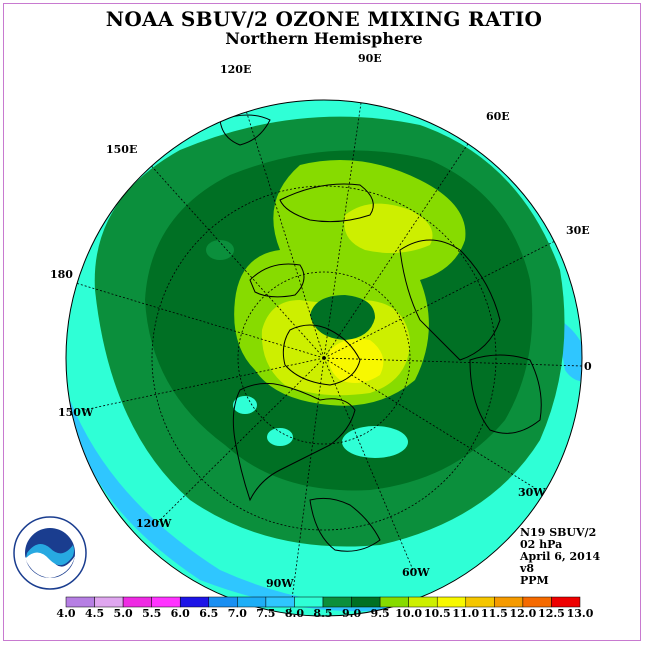 The height and width of the screenshot is (648, 648). Describe the element at coordinates (152, 613) in the screenshot. I see `color-scale-tick-label: 5.5` at that location.